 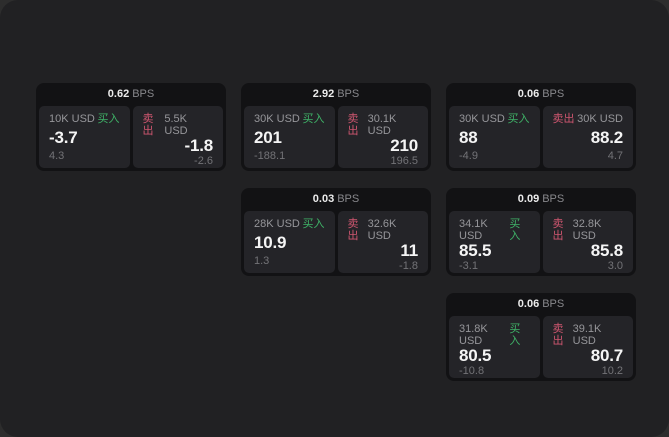 What do you see at coordinates (408, 266) in the screenshot?
I see `sell-delta: -1.8` at bounding box center [408, 266].